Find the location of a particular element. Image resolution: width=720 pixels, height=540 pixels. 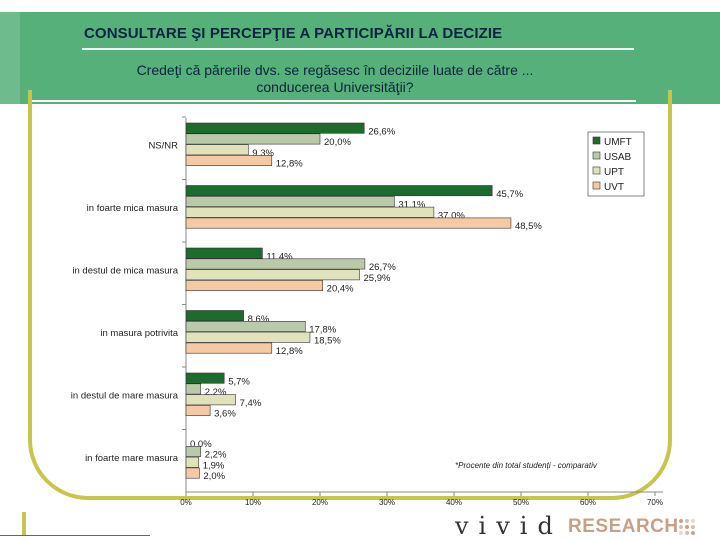

x-tick-label: 30% is located at coordinates (387, 502).